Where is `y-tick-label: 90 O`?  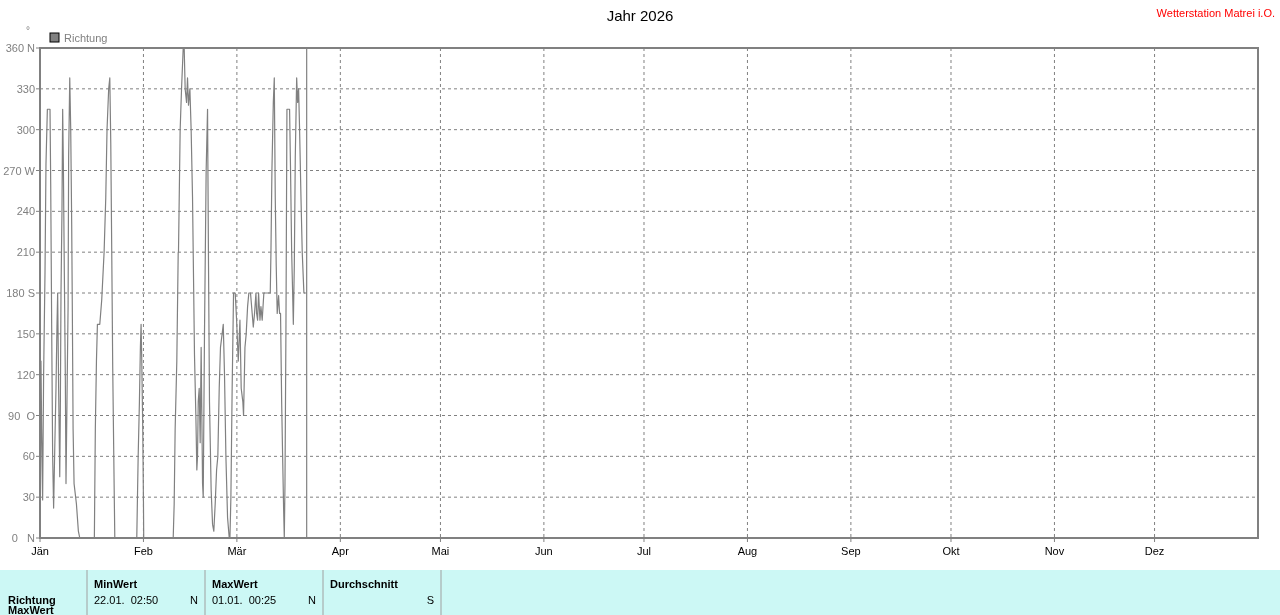
y-tick-label: 90 O is located at coordinates (22, 415).